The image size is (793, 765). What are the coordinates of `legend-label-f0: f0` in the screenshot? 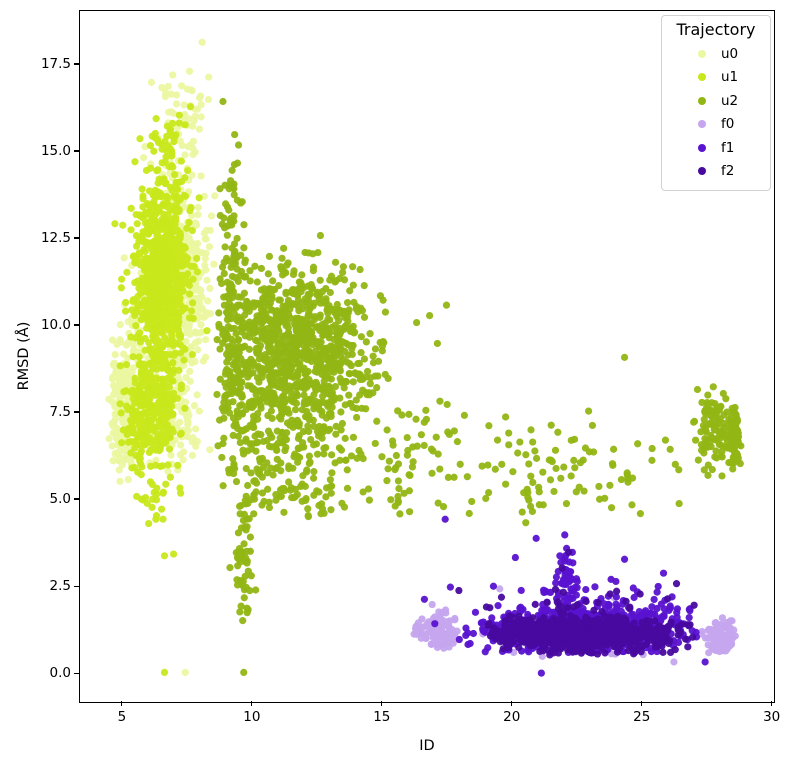 It's located at (728, 124).